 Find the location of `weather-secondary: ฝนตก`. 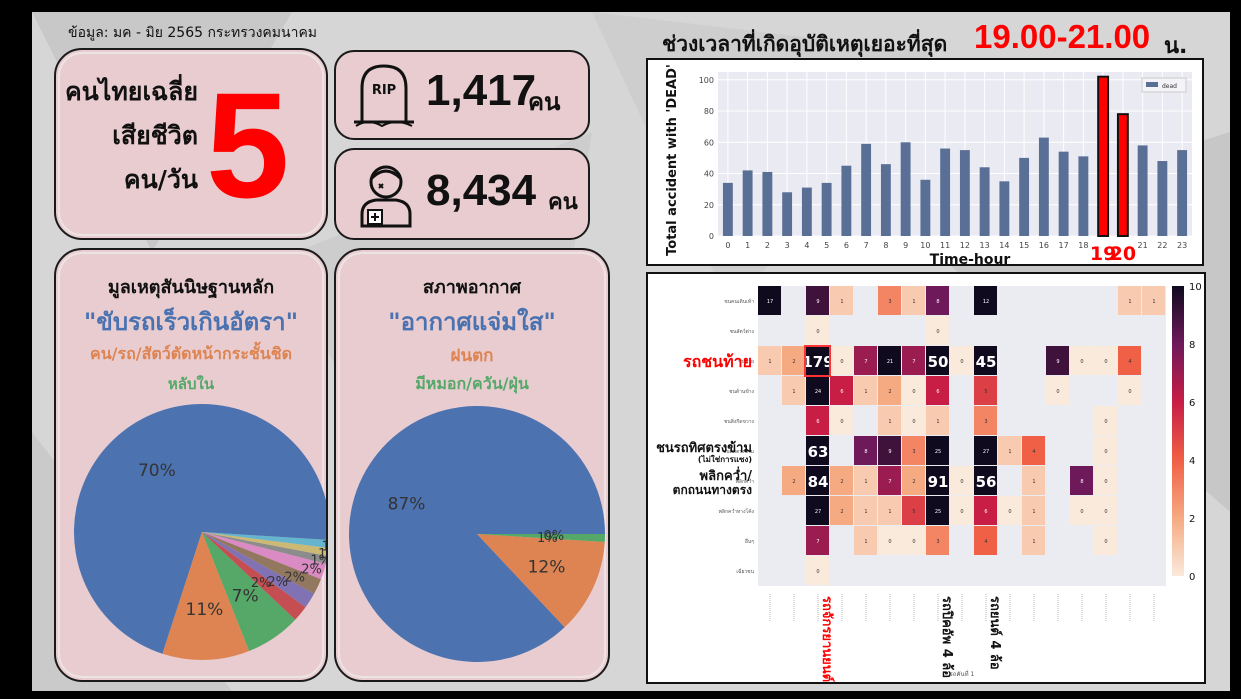

weather-secondary: ฝนตก is located at coordinates (472, 356).